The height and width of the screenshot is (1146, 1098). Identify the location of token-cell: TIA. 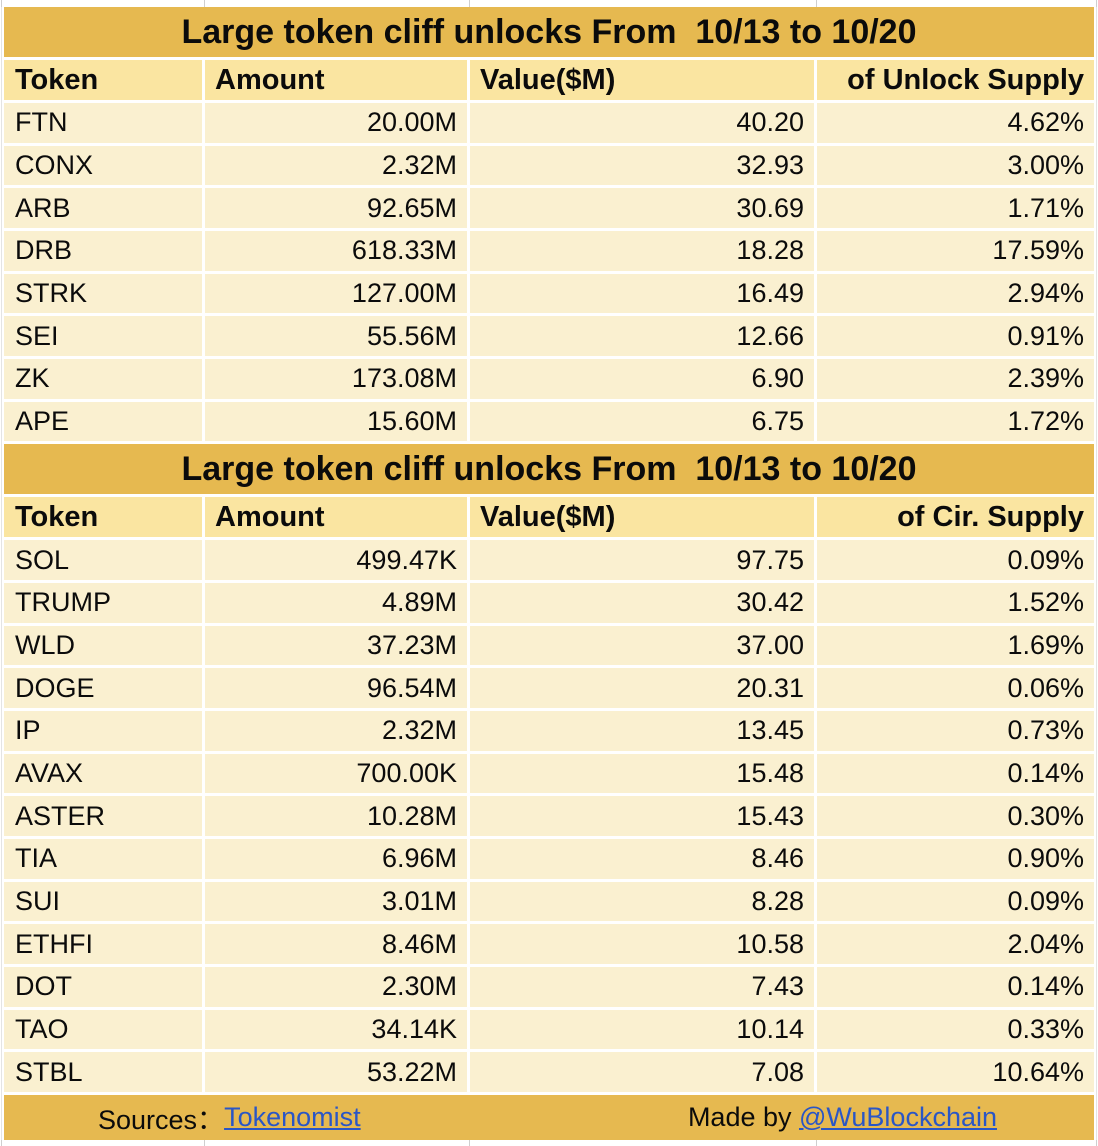
(104, 859).